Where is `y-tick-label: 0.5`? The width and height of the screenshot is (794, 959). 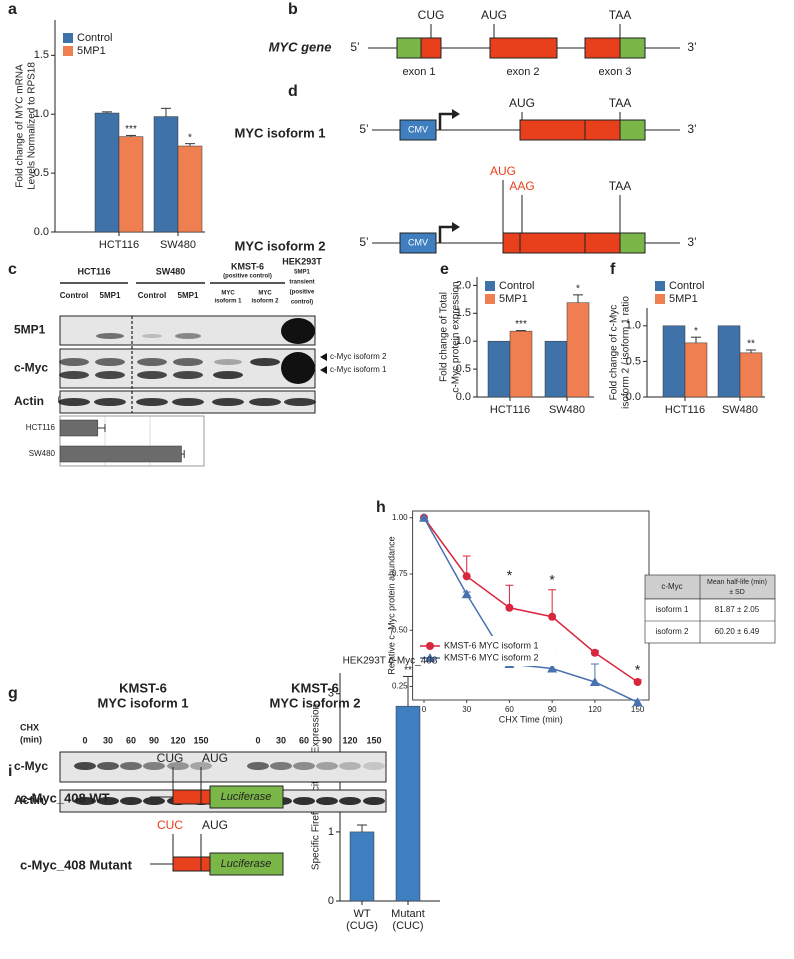 y-tick-label: 0.5 is located at coordinates (463, 369).